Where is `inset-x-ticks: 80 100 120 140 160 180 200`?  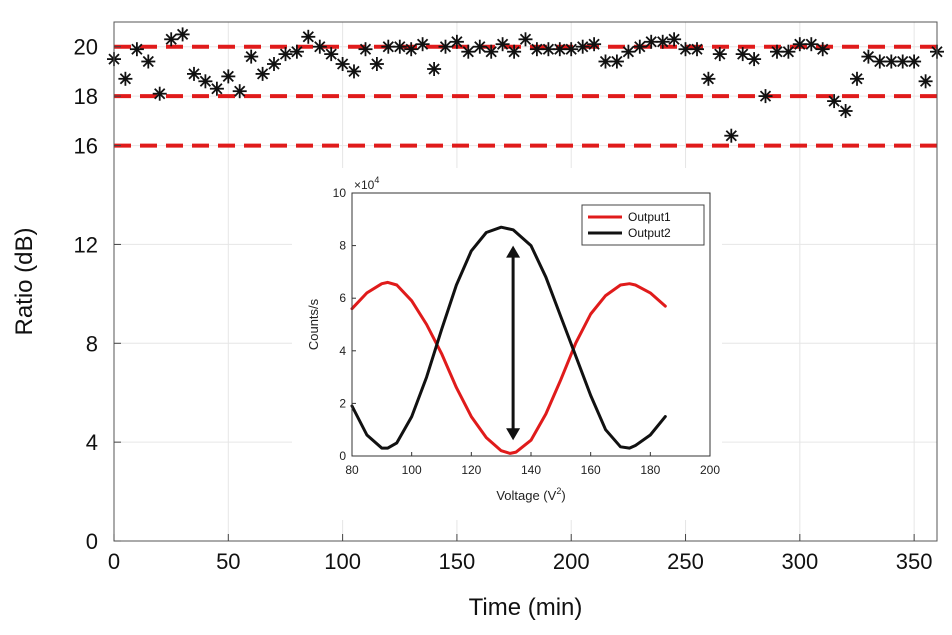
inset-x-ticks: 80 100 120 140 160 180 200 is located at coordinates (532, 464).